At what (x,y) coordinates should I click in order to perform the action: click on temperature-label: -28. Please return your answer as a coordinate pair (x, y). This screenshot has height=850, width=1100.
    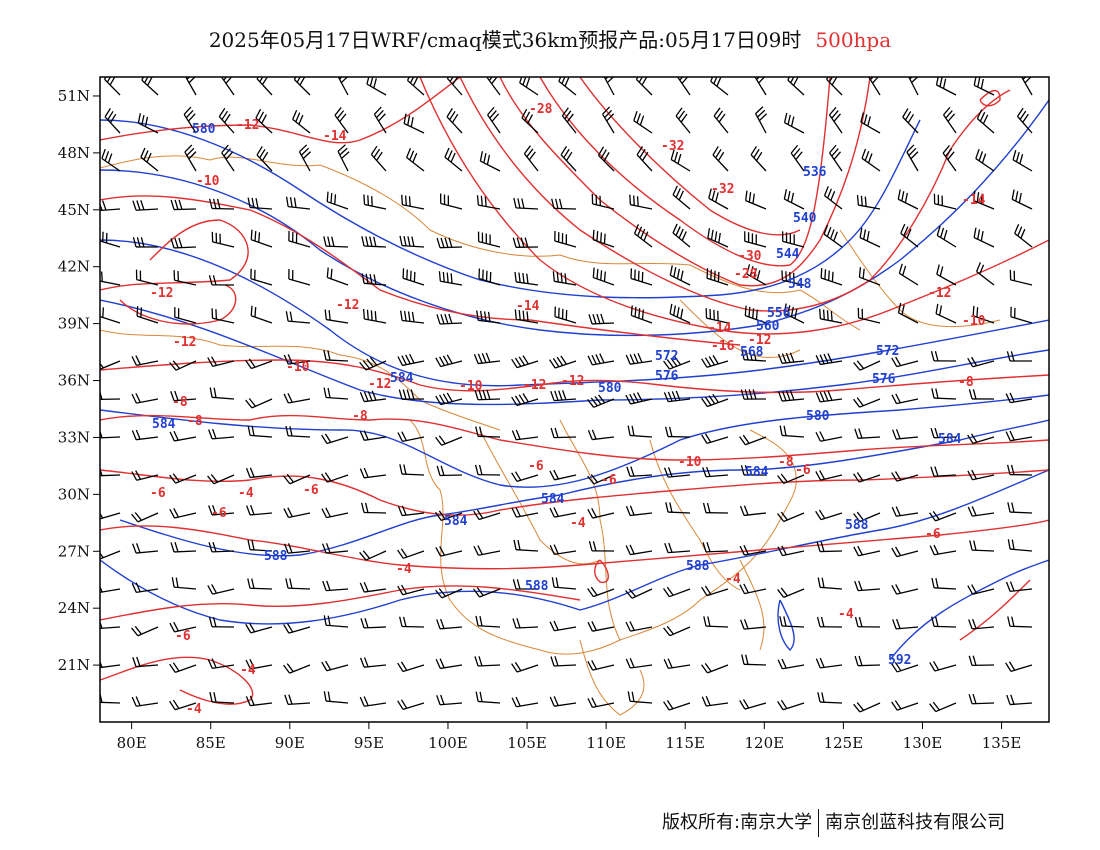
    Looking at the image, I should click on (541, 109).